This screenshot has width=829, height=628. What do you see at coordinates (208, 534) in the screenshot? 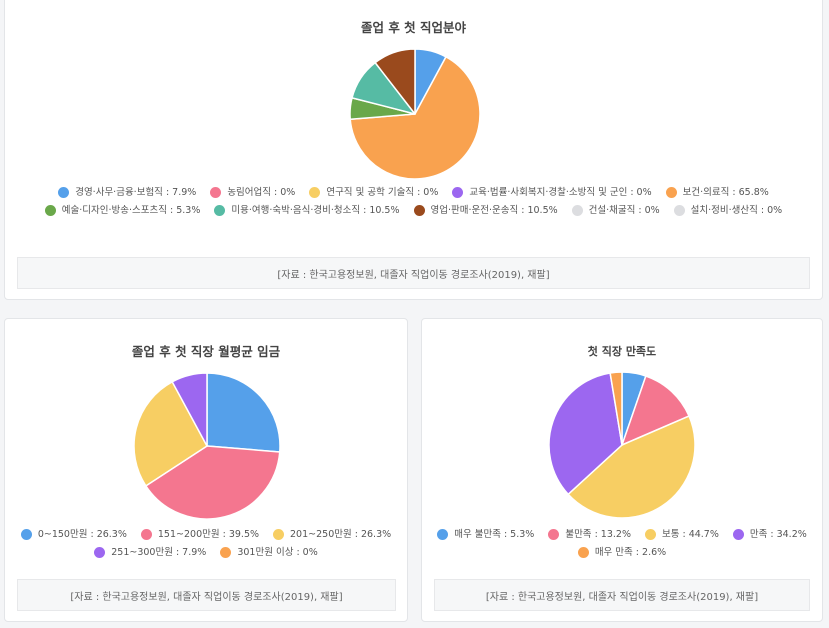
I see `legend-label: 151~200만원 : 39.5%` at bounding box center [208, 534].